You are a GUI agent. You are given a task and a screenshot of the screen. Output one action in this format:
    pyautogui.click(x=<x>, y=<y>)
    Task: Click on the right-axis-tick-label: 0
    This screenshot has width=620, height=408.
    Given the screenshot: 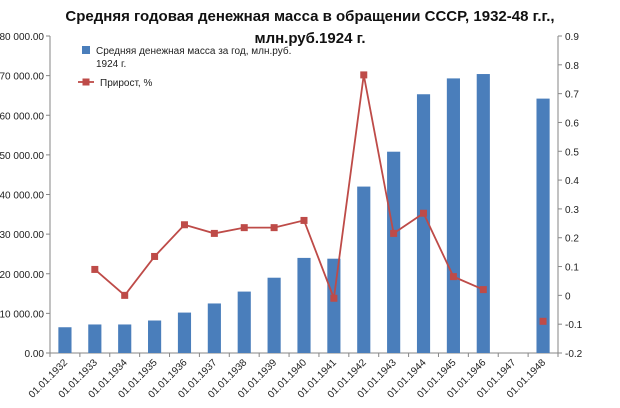 What is the action you would take?
    pyautogui.click(x=568, y=296)
    